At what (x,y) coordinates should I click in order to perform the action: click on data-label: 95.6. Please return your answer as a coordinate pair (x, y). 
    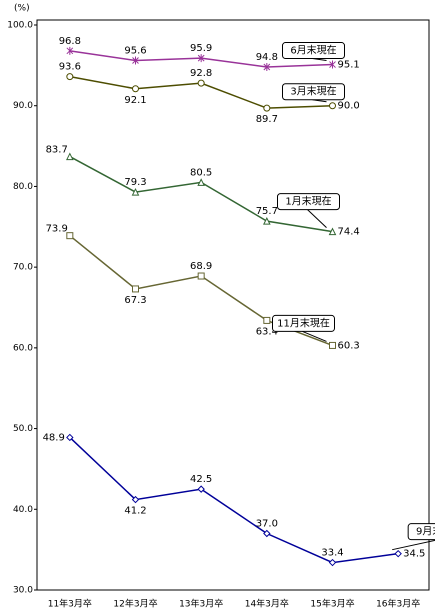
    Looking at the image, I should click on (135, 51).